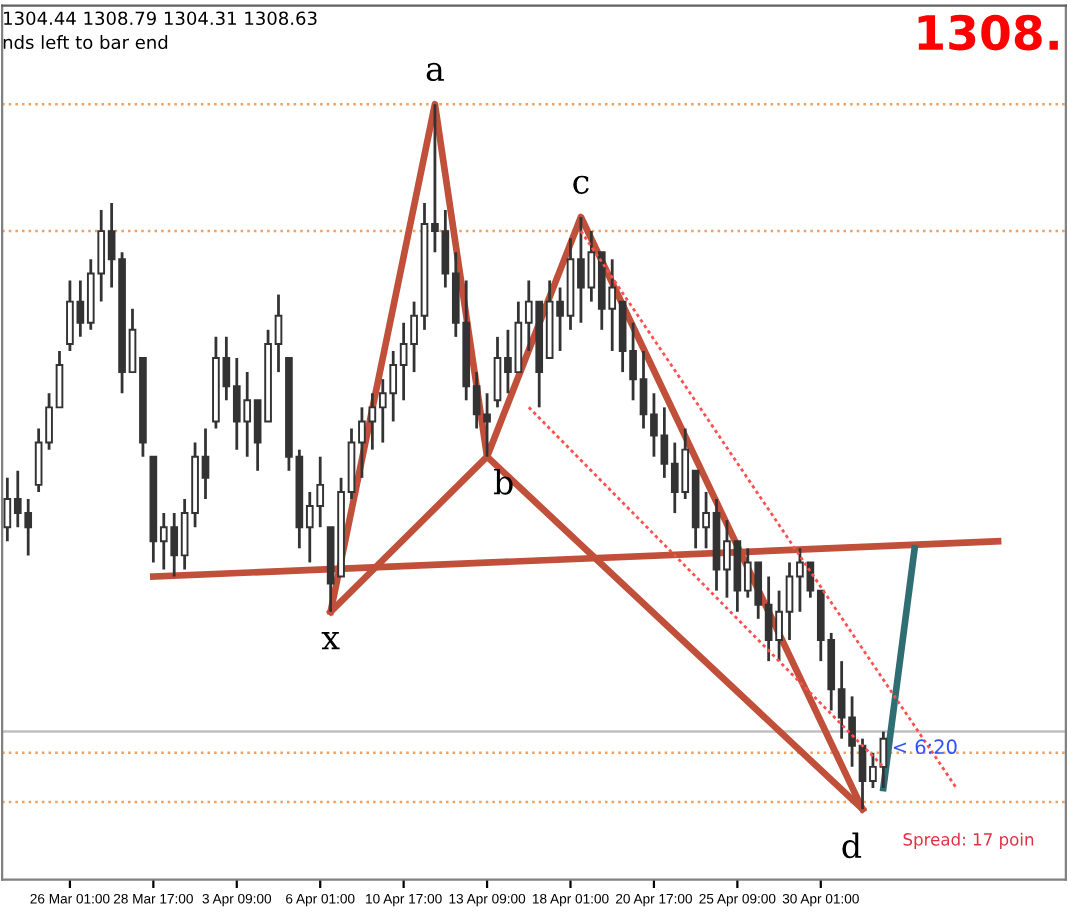 This screenshot has height=924, width=1068. What do you see at coordinates (968, 840) in the screenshot?
I see `text: Spread: 17 poin` at bounding box center [968, 840].